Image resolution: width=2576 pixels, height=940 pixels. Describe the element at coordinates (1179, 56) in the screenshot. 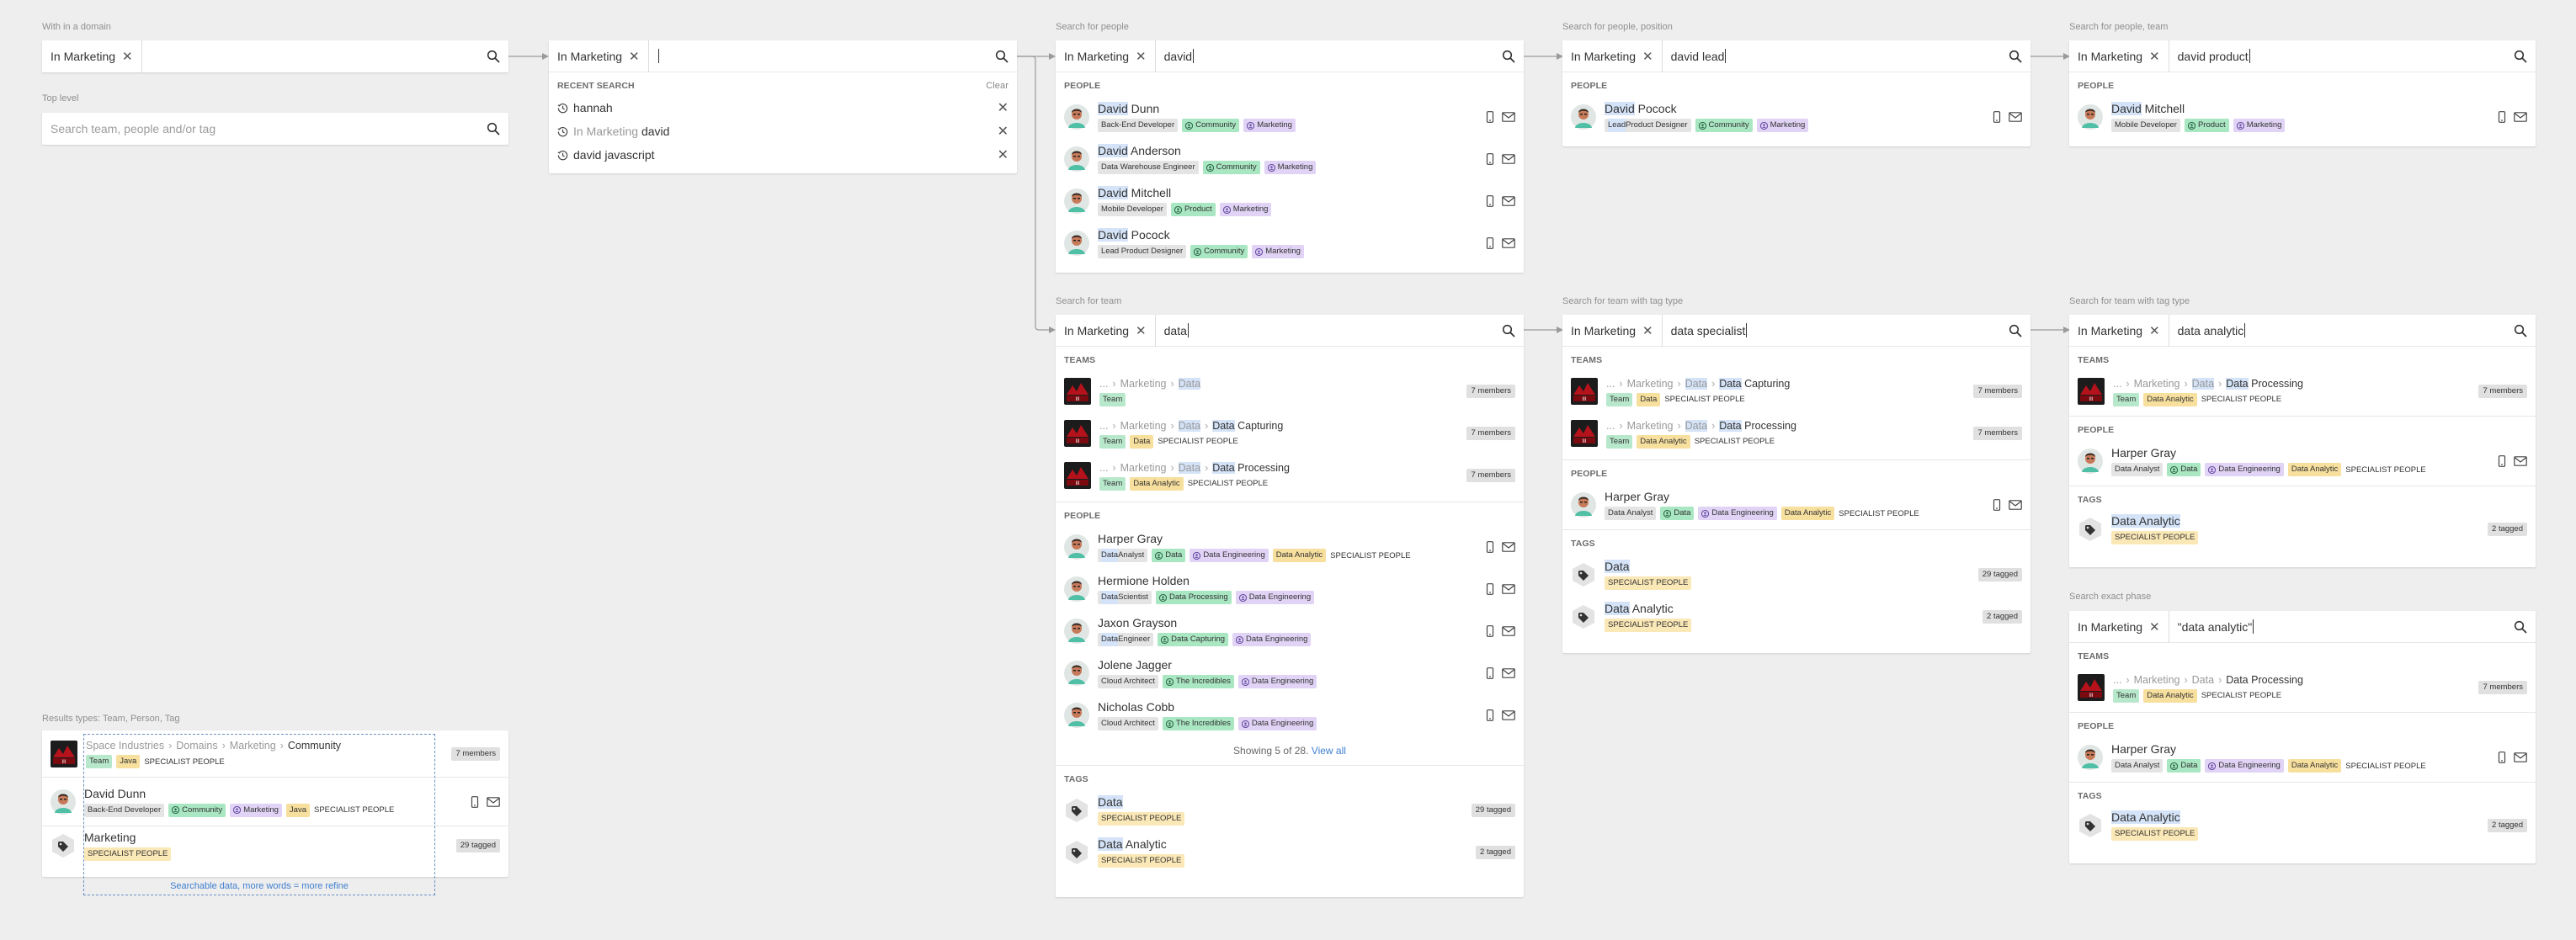

I see `search-input: david` at that location.